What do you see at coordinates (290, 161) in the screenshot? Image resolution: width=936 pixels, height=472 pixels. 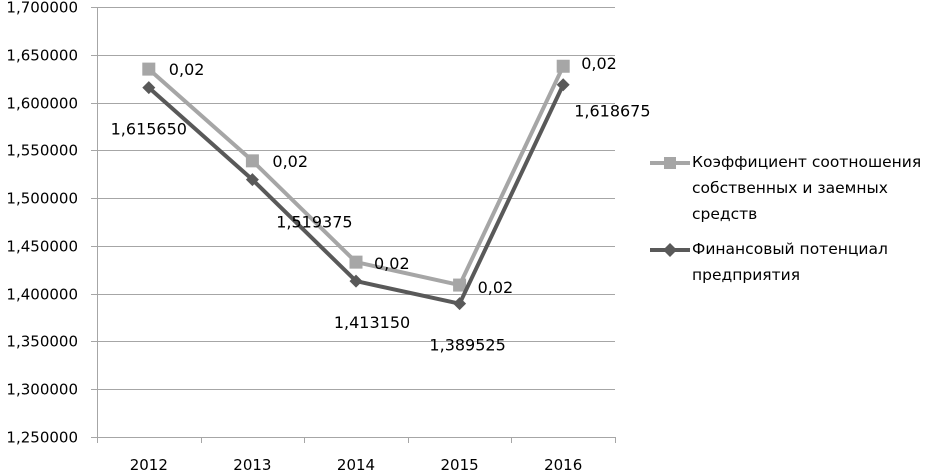 I see `data-label-ratio-1: 0,02` at bounding box center [290, 161].